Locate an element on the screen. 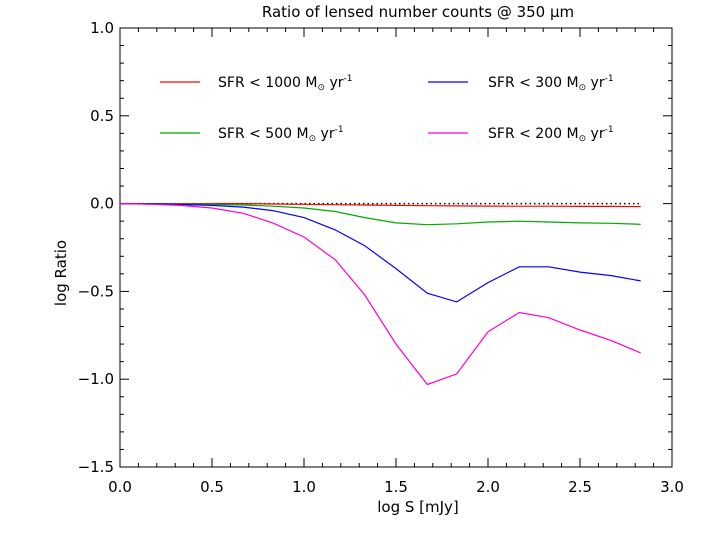 This screenshot has width=726, height=545. x-tick-label: 1.0 is located at coordinates (304, 487).